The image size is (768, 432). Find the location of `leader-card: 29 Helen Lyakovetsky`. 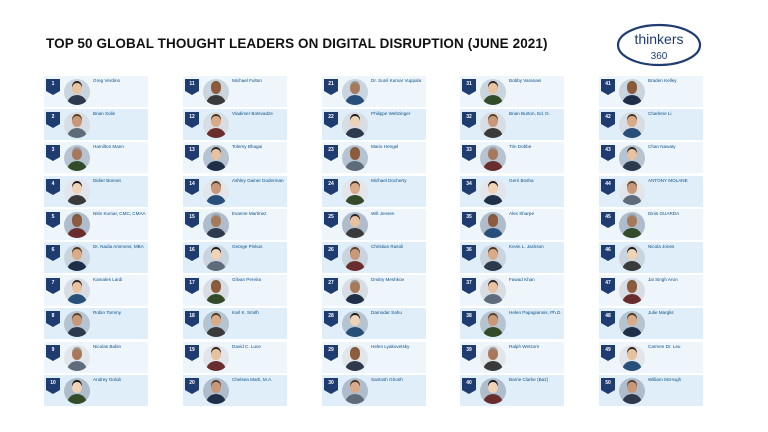

leader-card: 29 Helen Lyakovetsky is located at coordinates (374, 357).